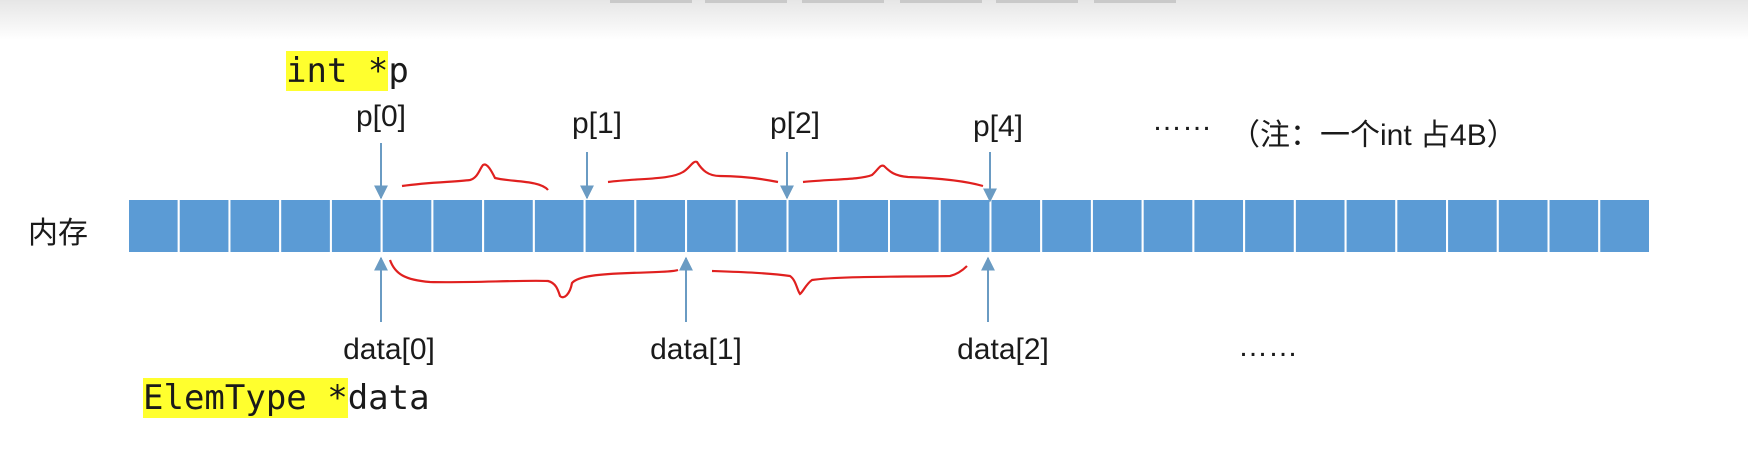  What do you see at coordinates (381, 116) in the screenshot?
I see `p-label-0: p[0]` at bounding box center [381, 116].